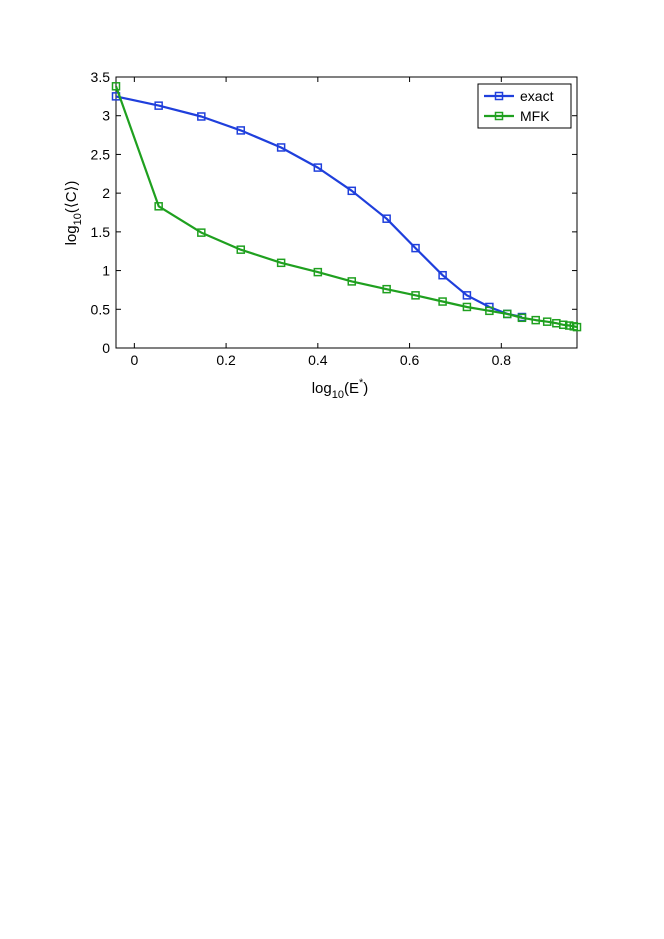 Image resolution: width=664 pixels, height=939 pixels. What do you see at coordinates (73, 213) in the screenshot?
I see `y-axis-label: log10(⟨C⟩)` at bounding box center [73, 213].